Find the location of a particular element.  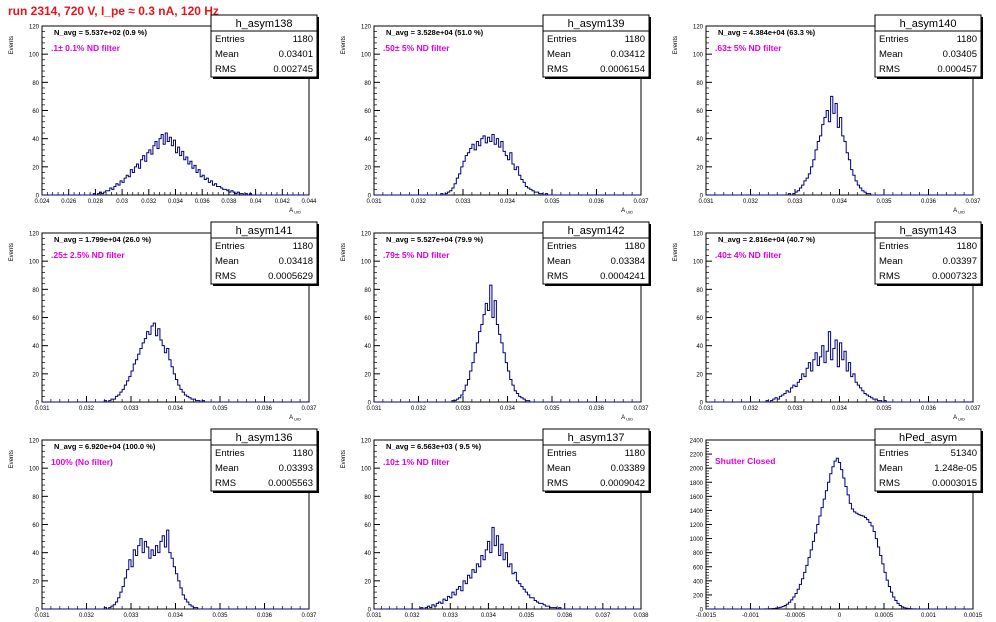

x-tick-label: 0.034 is located at coordinates (489, 616).